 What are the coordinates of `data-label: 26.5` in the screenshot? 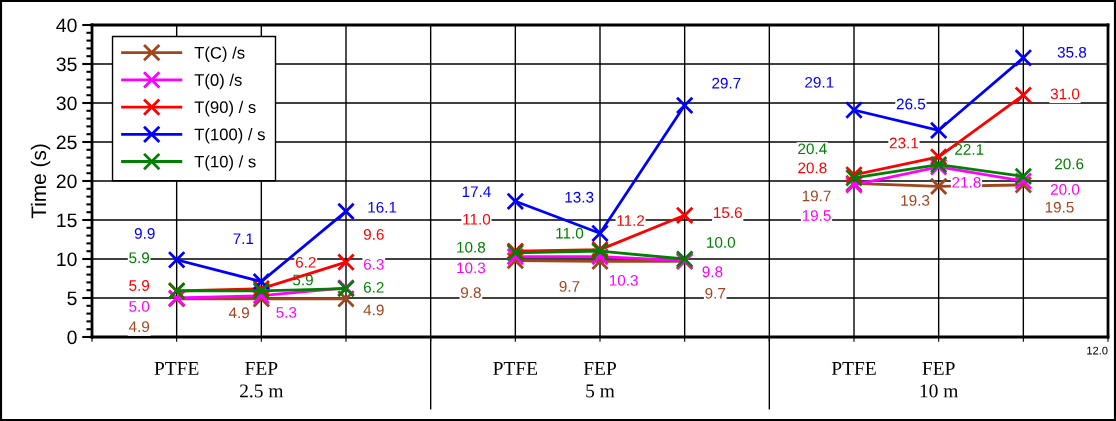 It's located at (911, 104).